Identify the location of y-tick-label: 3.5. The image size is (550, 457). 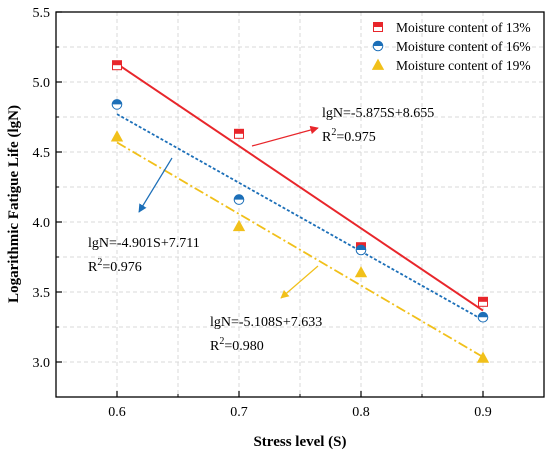
(42, 293).